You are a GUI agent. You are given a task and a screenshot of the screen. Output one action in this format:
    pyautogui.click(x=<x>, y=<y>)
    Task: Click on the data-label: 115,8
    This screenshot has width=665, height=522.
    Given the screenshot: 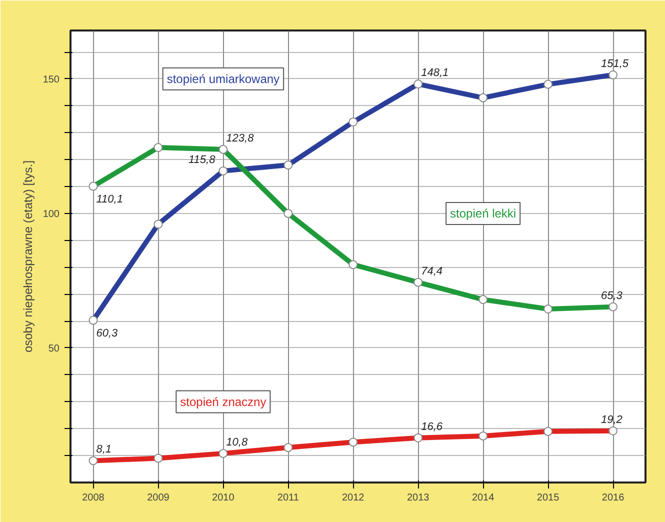 What is the action you would take?
    pyautogui.click(x=202, y=160)
    